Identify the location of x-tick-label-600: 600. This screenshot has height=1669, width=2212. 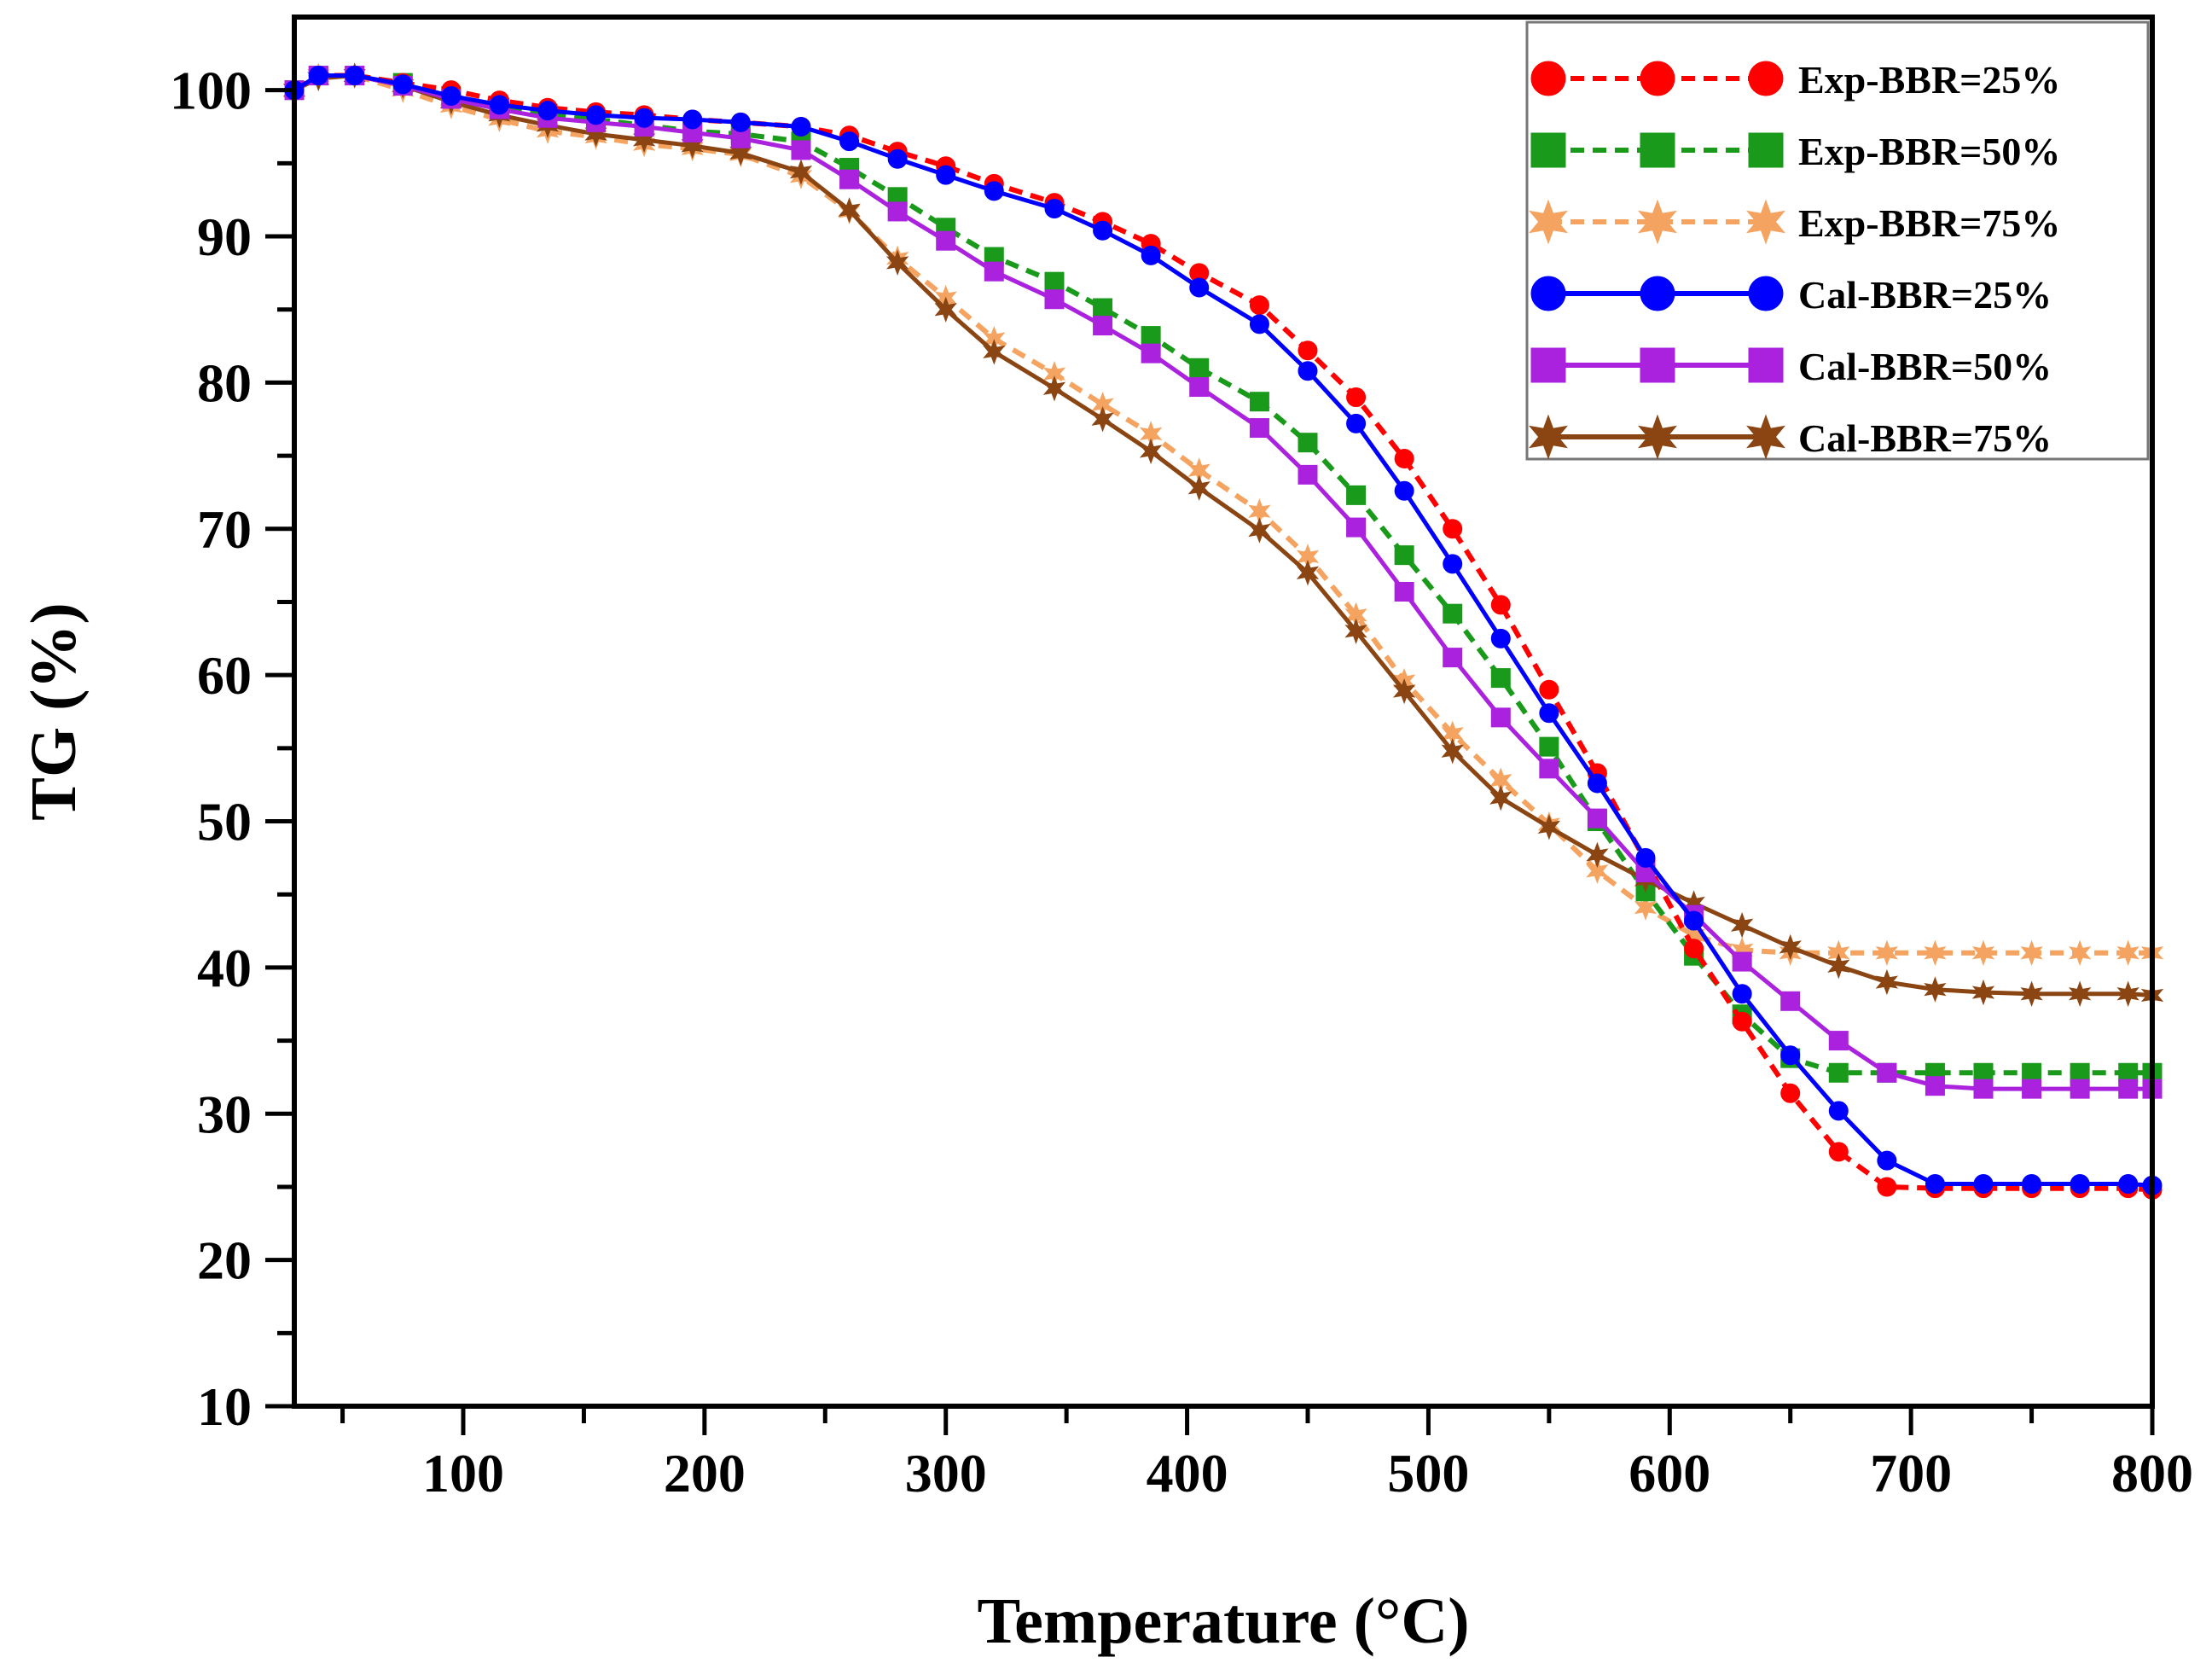
(1669, 1473).